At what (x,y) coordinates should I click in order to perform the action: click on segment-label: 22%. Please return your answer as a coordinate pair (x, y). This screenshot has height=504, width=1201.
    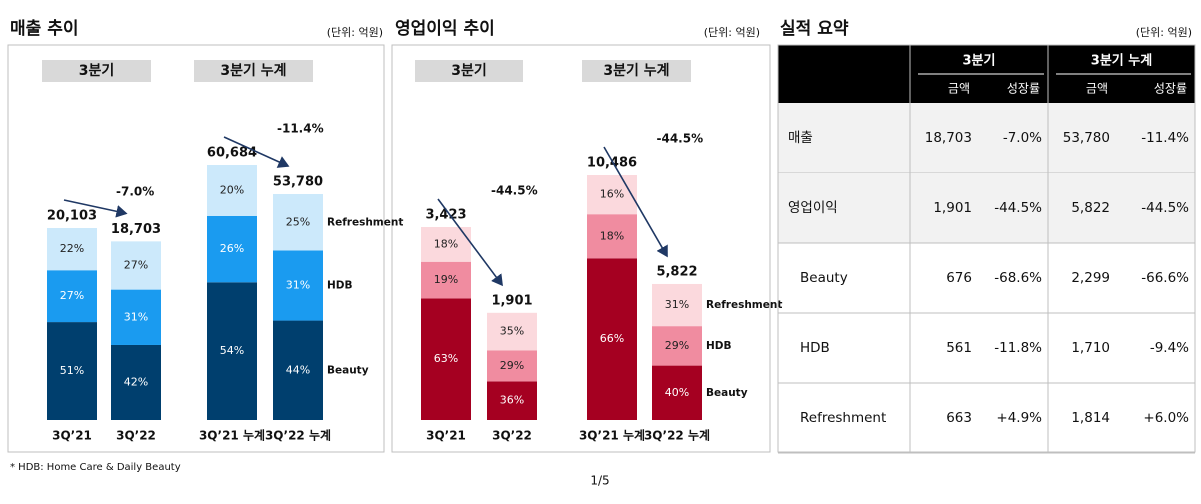
    Looking at the image, I should click on (72, 248).